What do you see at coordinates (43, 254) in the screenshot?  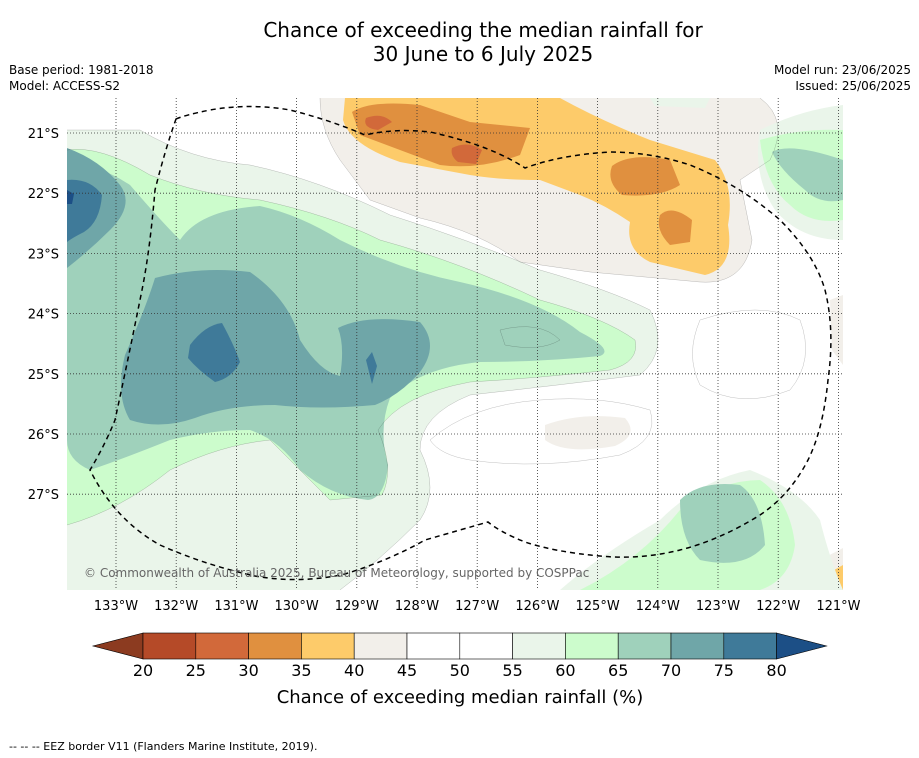 I see `latitude-label: 23°S` at bounding box center [43, 254].